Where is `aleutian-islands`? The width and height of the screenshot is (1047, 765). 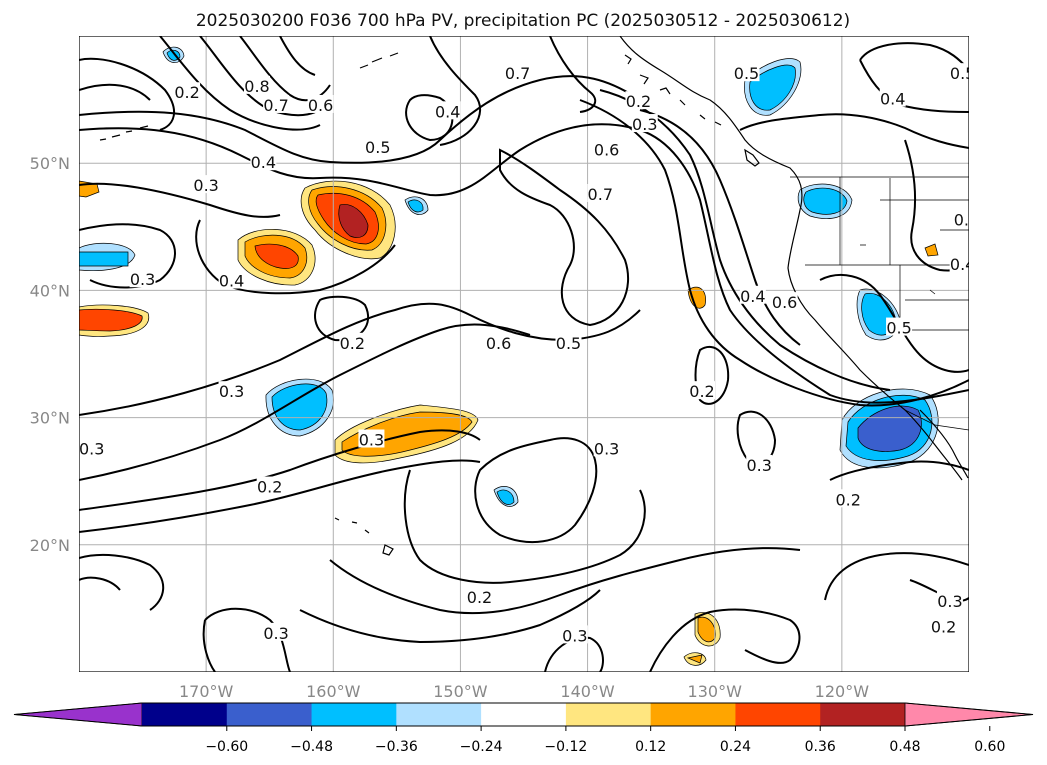
aleutian-islands is located at coordinates (249, 96).